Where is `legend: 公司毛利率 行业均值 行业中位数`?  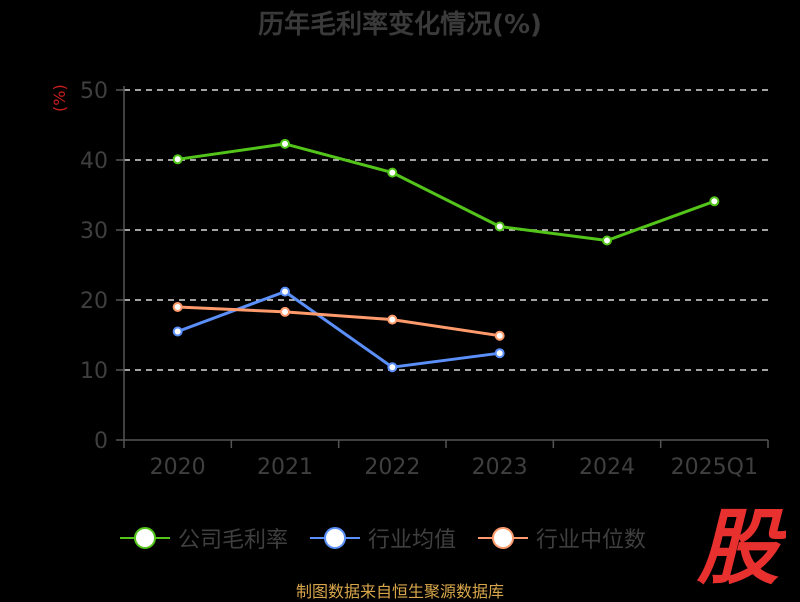 legend: 公司毛利率 行业均值 行业中位数 is located at coordinates (394, 538).